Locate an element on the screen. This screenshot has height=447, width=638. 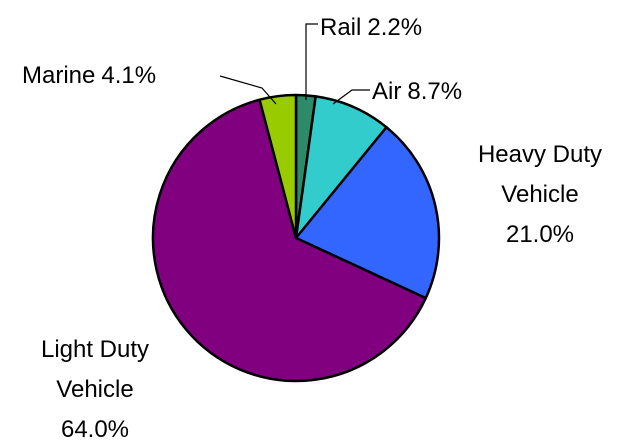
category-label: Rail is located at coordinates (341, 27).